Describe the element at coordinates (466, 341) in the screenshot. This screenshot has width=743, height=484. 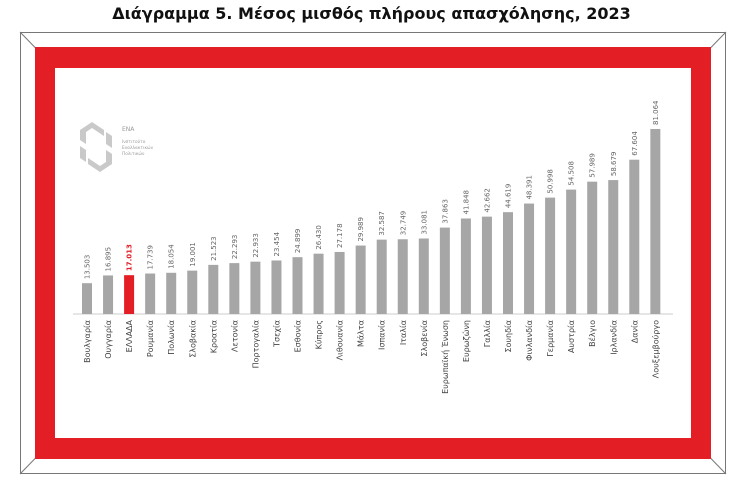
I see `category-label: Ευρωζώνη` at that location.